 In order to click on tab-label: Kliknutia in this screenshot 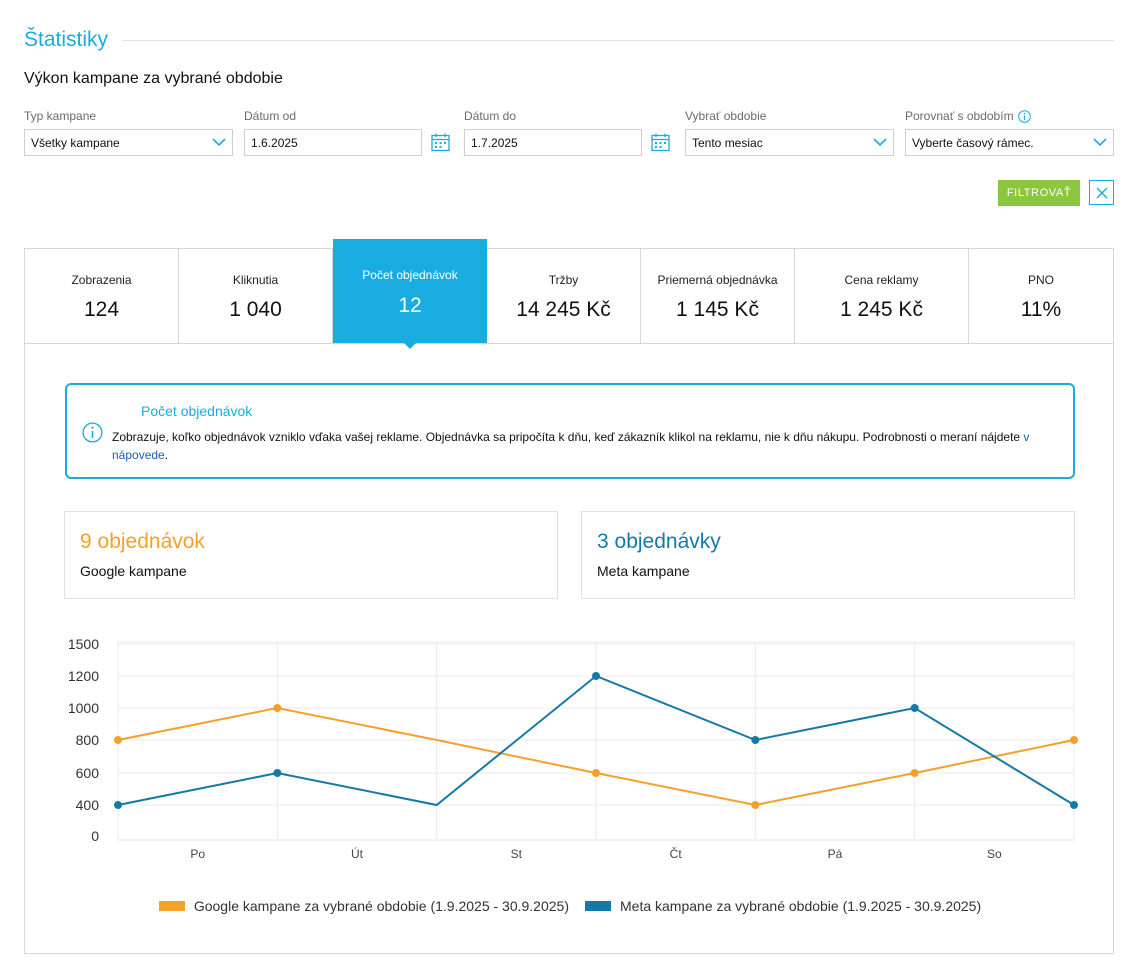, I will do `click(255, 280)`.